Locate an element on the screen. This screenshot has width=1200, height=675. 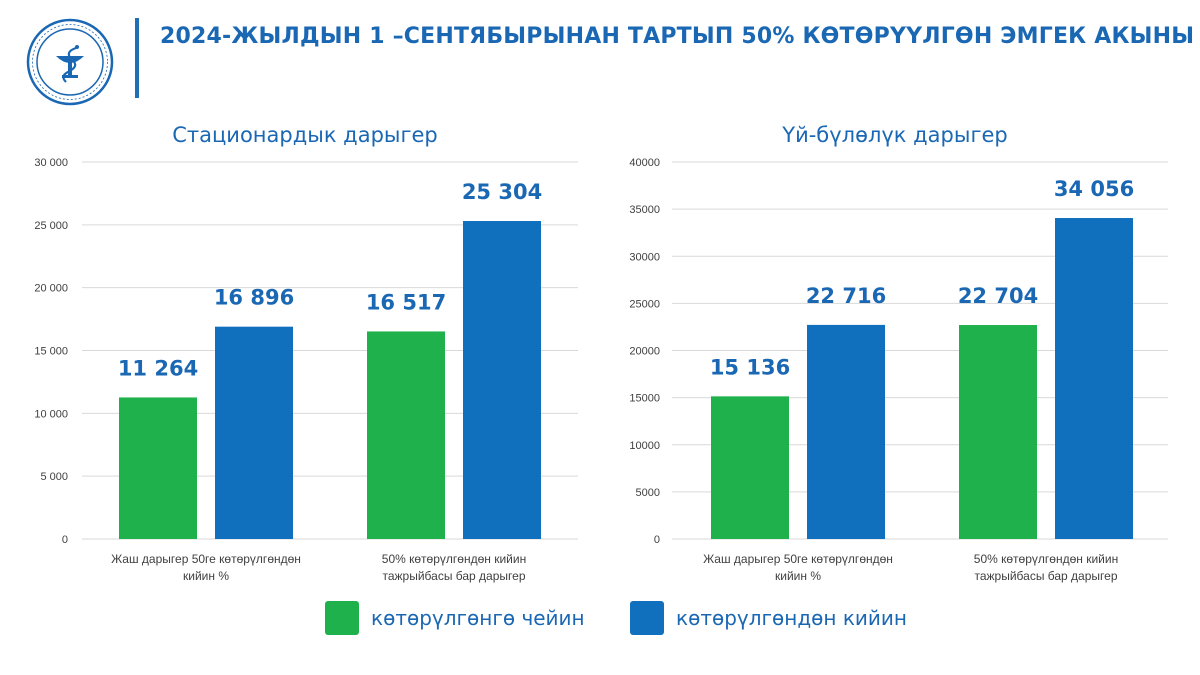
y-tick-label: 25000 is located at coordinates (644, 304).